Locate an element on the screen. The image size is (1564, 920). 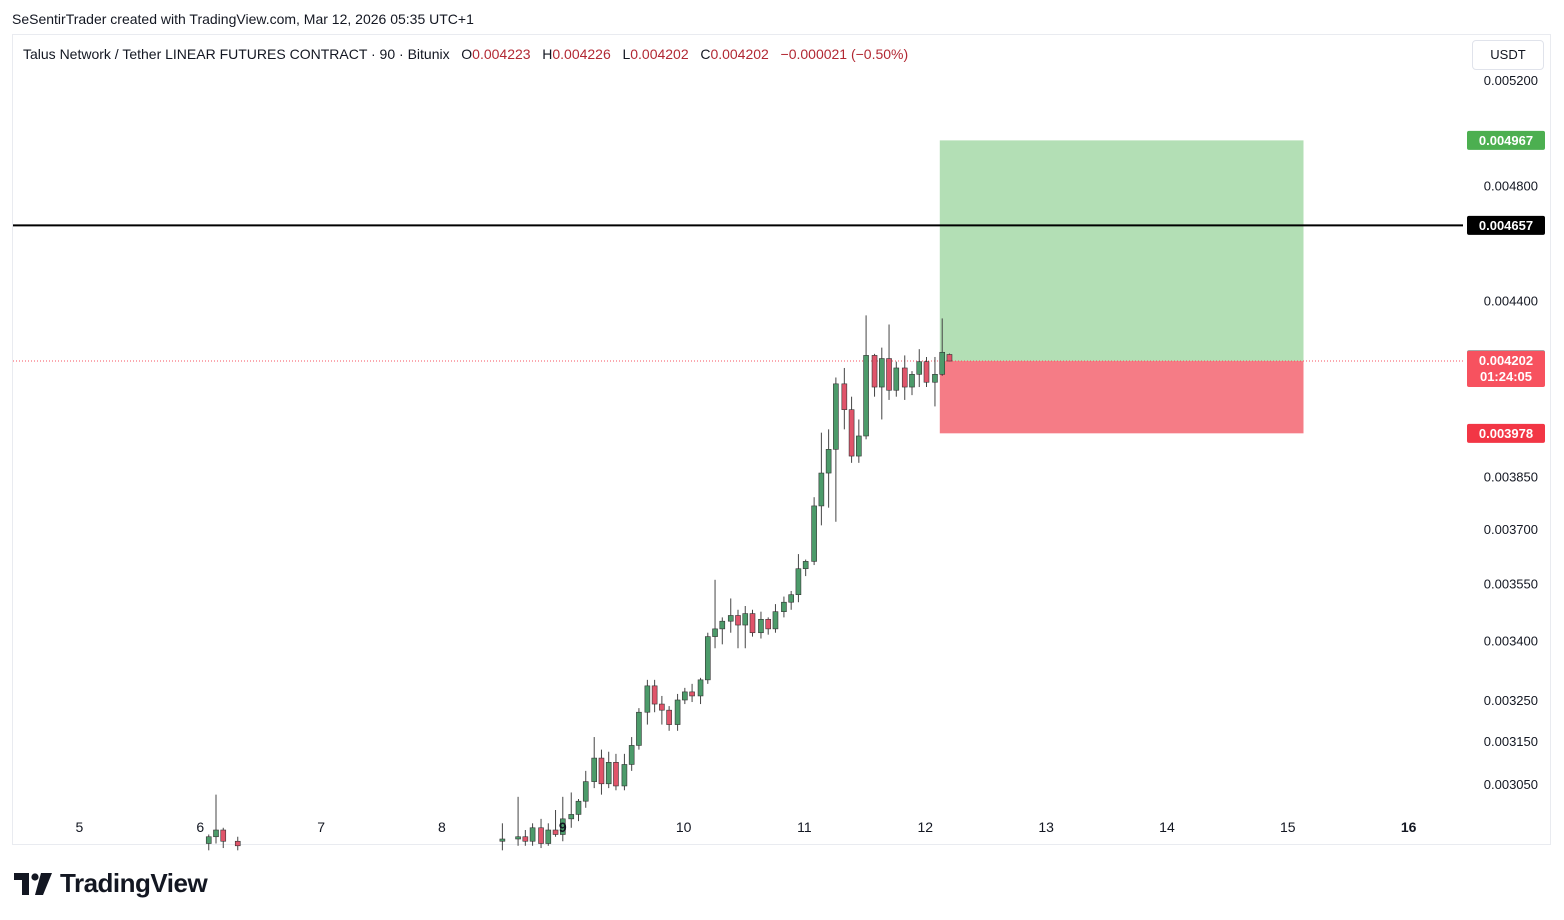
stop-price-badge-bg is located at coordinates (1506, 433).